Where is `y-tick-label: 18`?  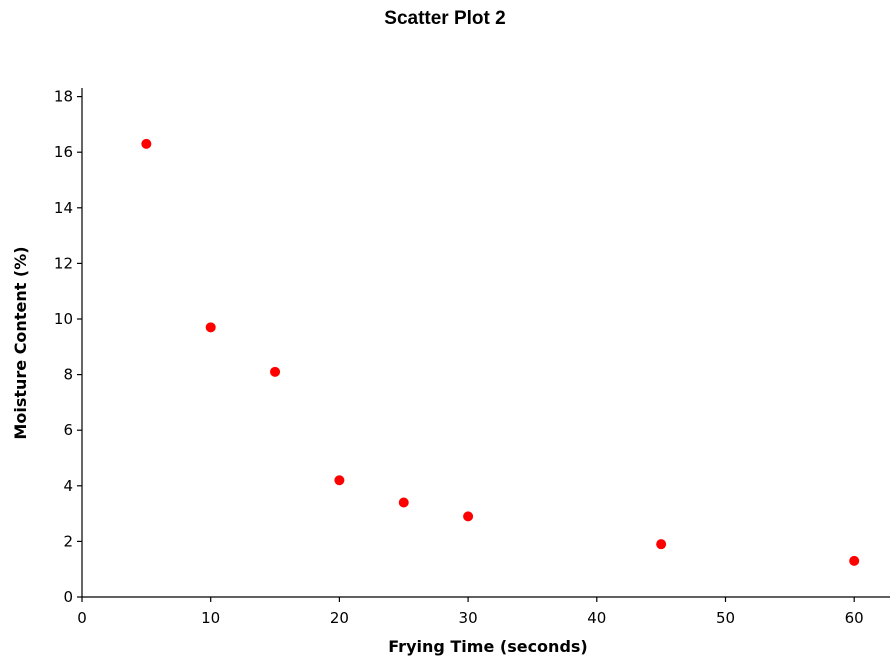 y-tick-label: 18 is located at coordinates (63, 97).